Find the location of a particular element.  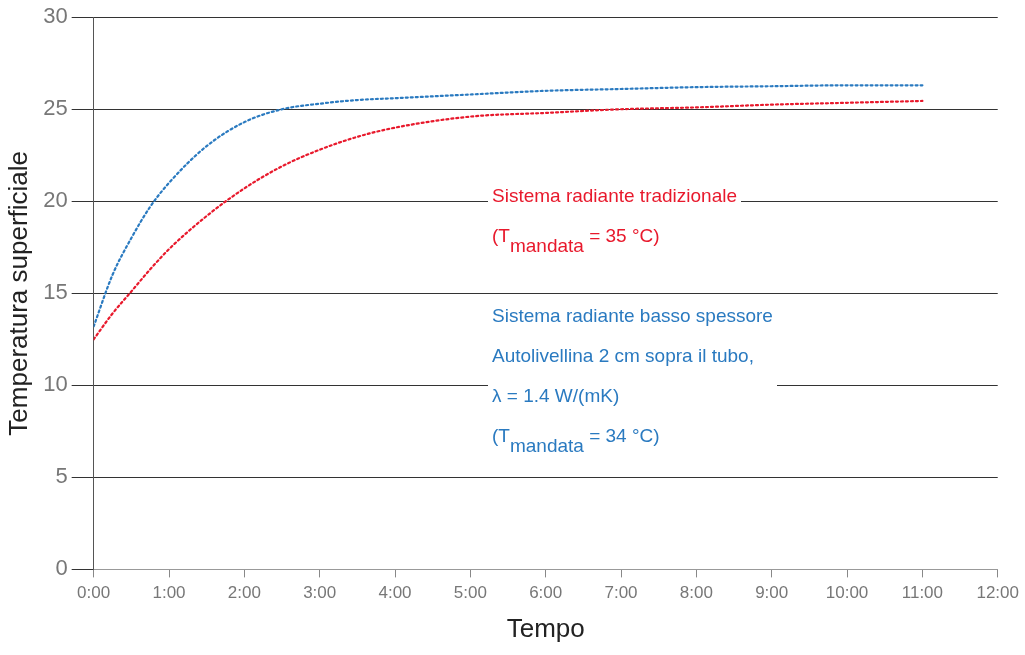

y-axis-title: Temperatura superficiale is located at coordinates (17, 293).